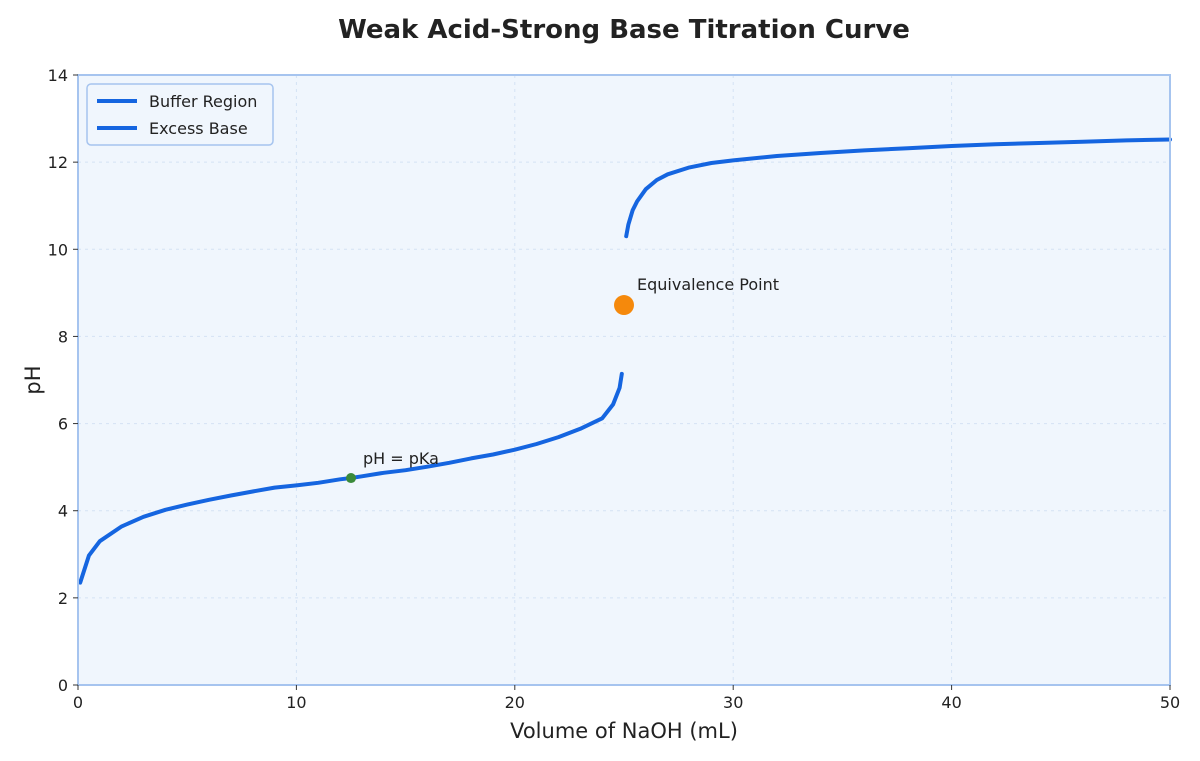 The width and height of the screenshot is (1200, 761). I want to click on legend: Buffer Region Excess Base, so click(180, 114).